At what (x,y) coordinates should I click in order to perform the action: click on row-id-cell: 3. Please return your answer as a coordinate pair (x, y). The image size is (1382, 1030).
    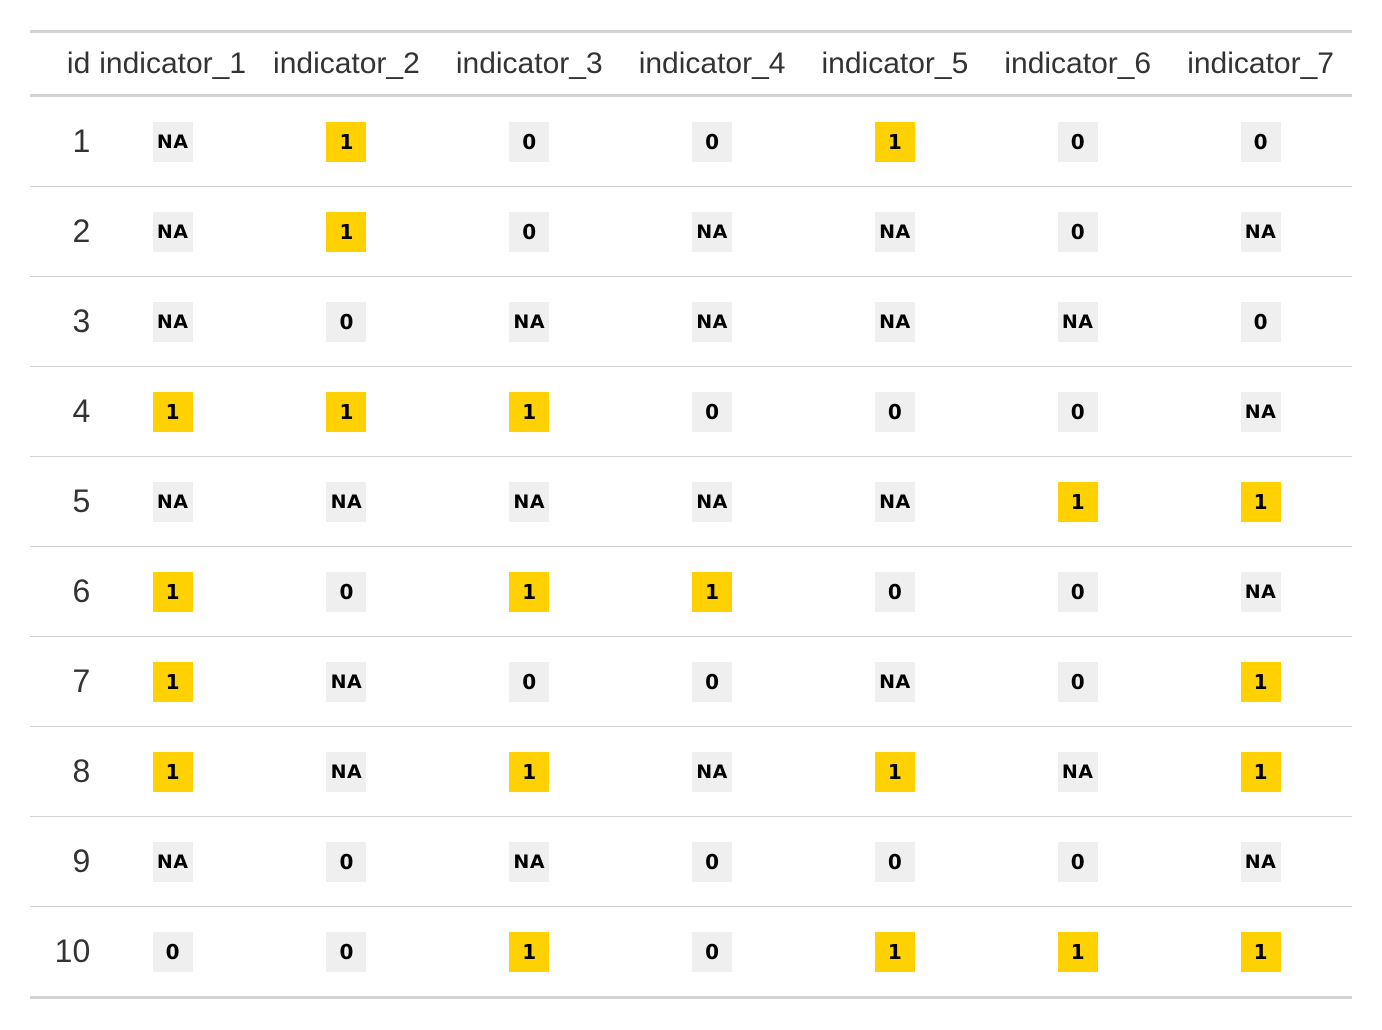
    Looking at the image, I should click on (60, 321).